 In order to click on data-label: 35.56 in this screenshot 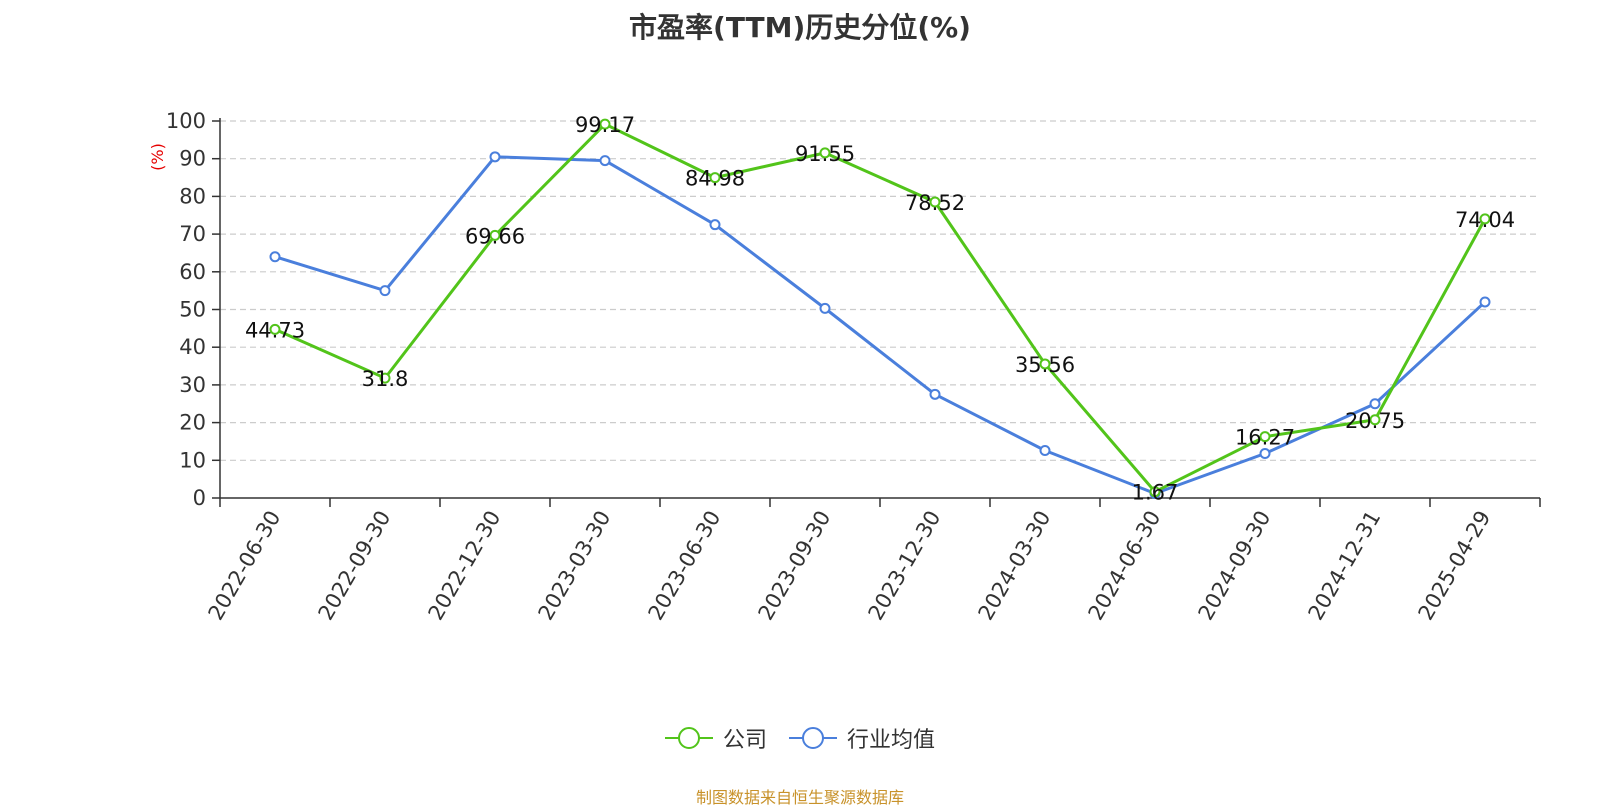, I will do `click(1045, 365)`.